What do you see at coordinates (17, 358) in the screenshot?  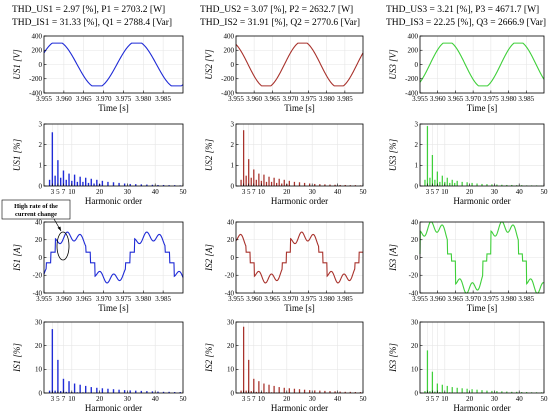 I see `y-axis-label: IS1 [%]` at bounding box center [17, 358].